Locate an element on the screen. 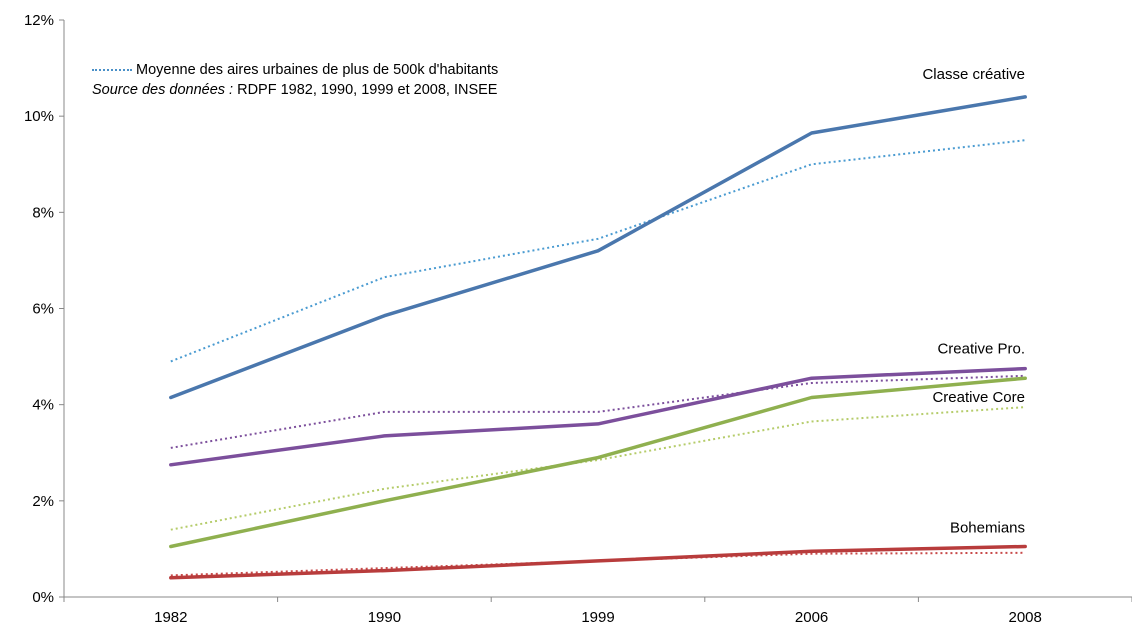  series-line-bohemians is located at coordinates (598, 562).